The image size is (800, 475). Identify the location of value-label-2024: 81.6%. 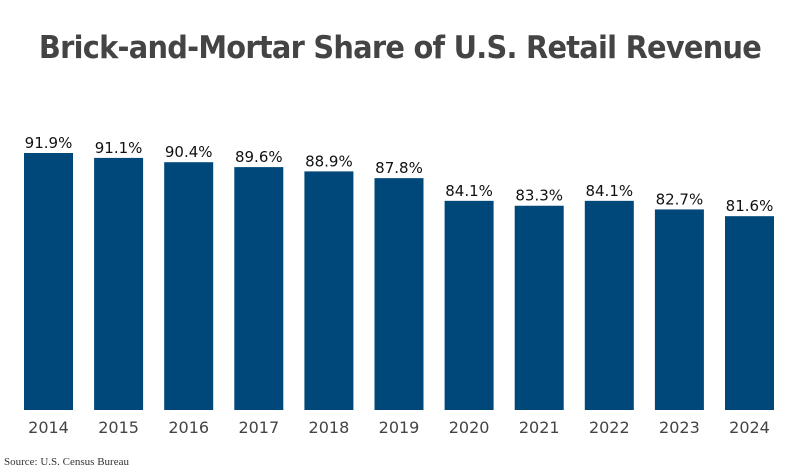
(750, 206).